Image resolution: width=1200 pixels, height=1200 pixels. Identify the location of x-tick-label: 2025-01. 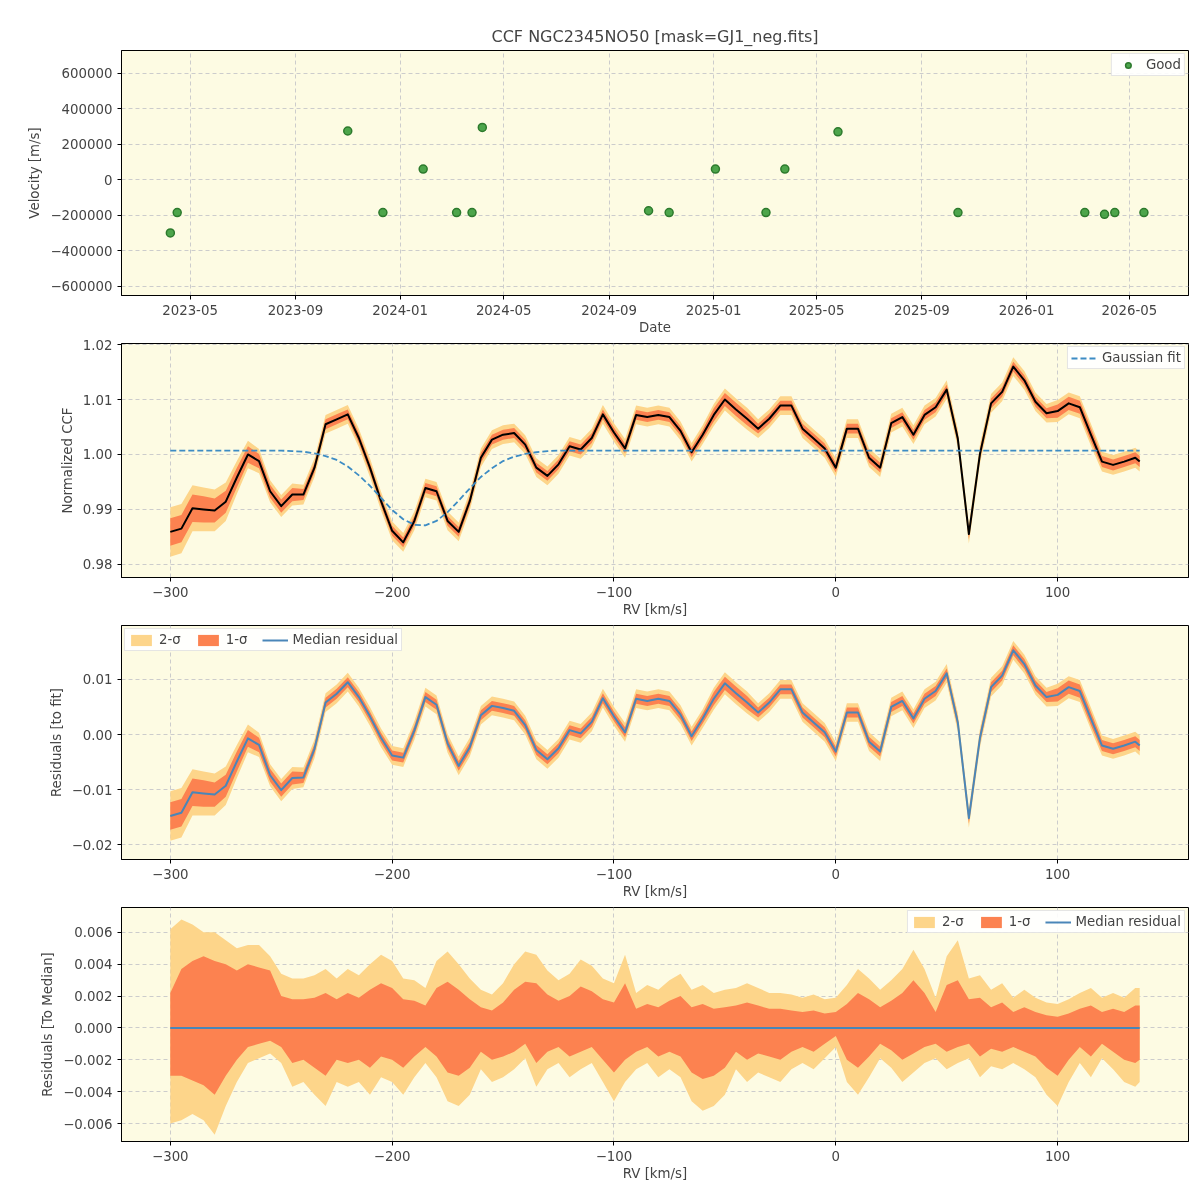
(713, 310).